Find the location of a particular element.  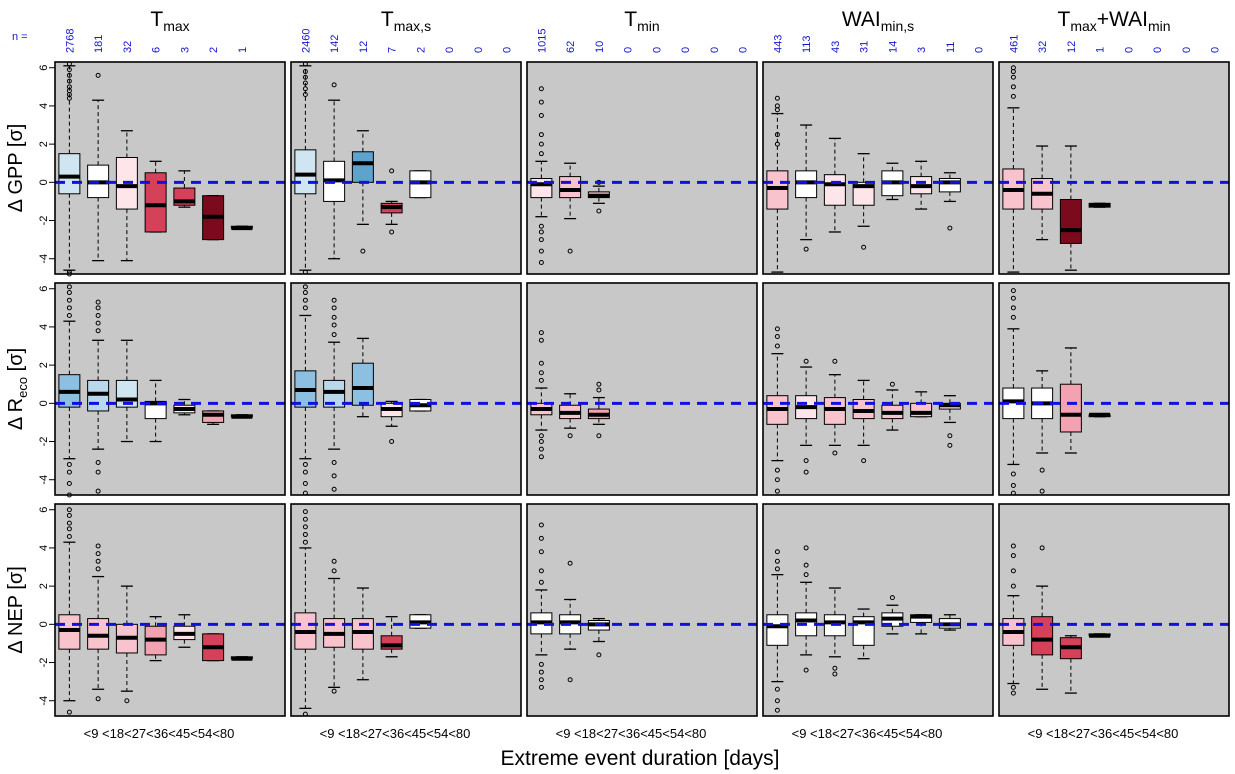

row-label-base: Δ R is located at coordinates (16, 414).